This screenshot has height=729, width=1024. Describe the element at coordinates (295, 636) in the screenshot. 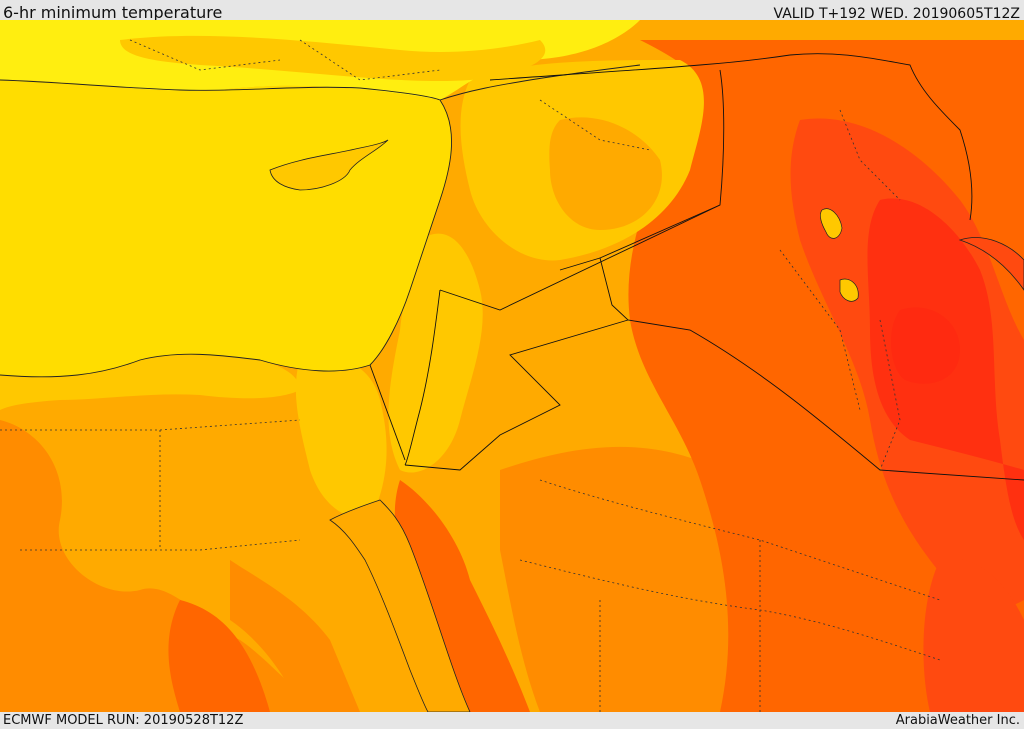

I see `nile-corridor-orange` at that location.